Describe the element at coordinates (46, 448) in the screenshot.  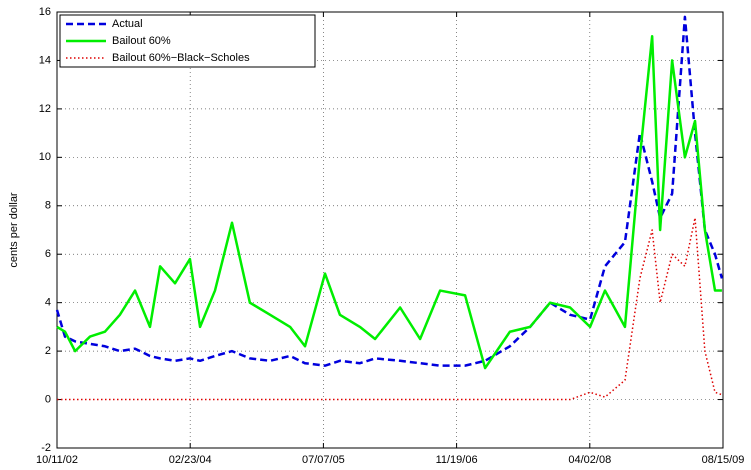
I see `y-tick-label: -2` at that location.